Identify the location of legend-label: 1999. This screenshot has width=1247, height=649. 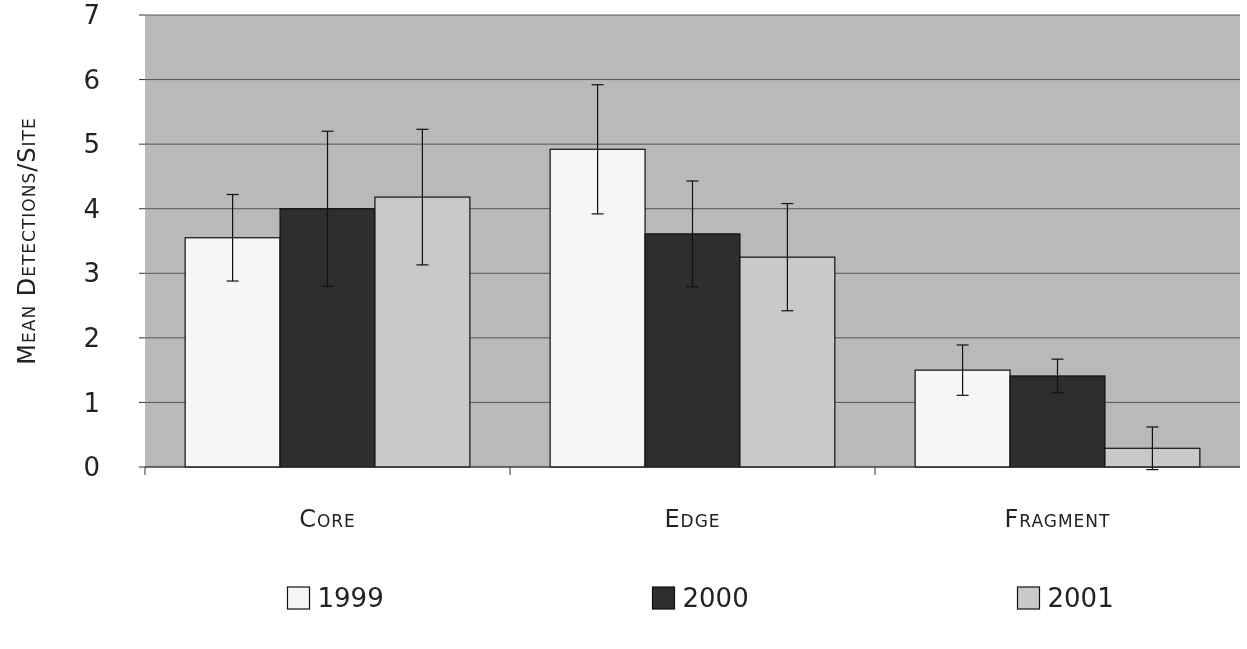
(350, 598).